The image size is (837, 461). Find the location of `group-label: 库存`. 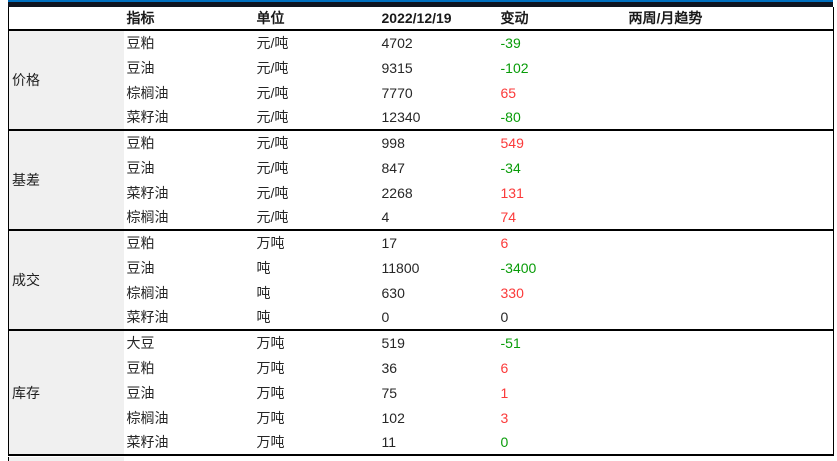

group-label: 库存 is located at coordinates (66, 393).